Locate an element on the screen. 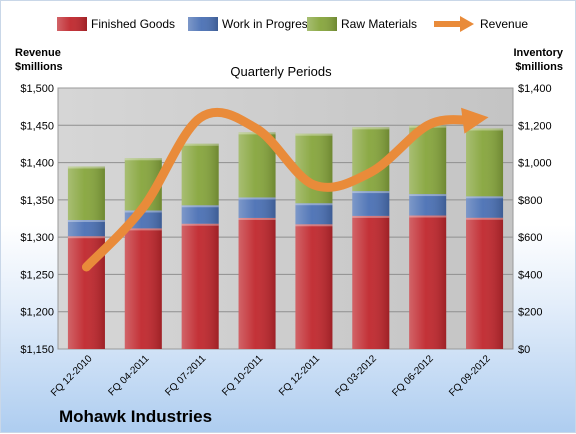  category-label: FQ 04-2011 is located at coordinates (128, 375).